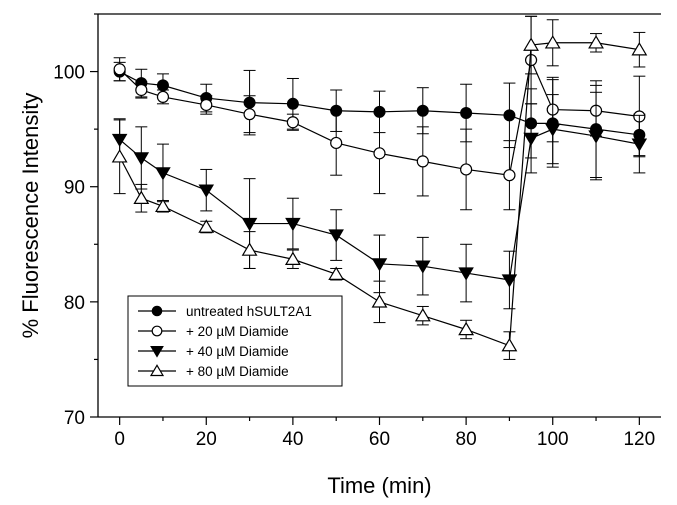 This screenshot has width=677, height=505. I want to click on legend-label: untreated hSULT2A1, so click(249, 311).